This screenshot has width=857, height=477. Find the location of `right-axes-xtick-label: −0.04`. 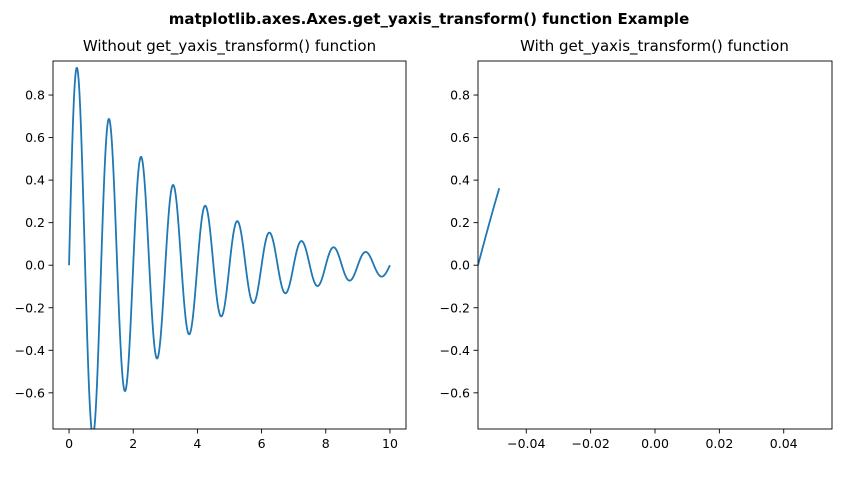

right-axes-xtick-label: −0.04 is located at coordinates (526, 443).